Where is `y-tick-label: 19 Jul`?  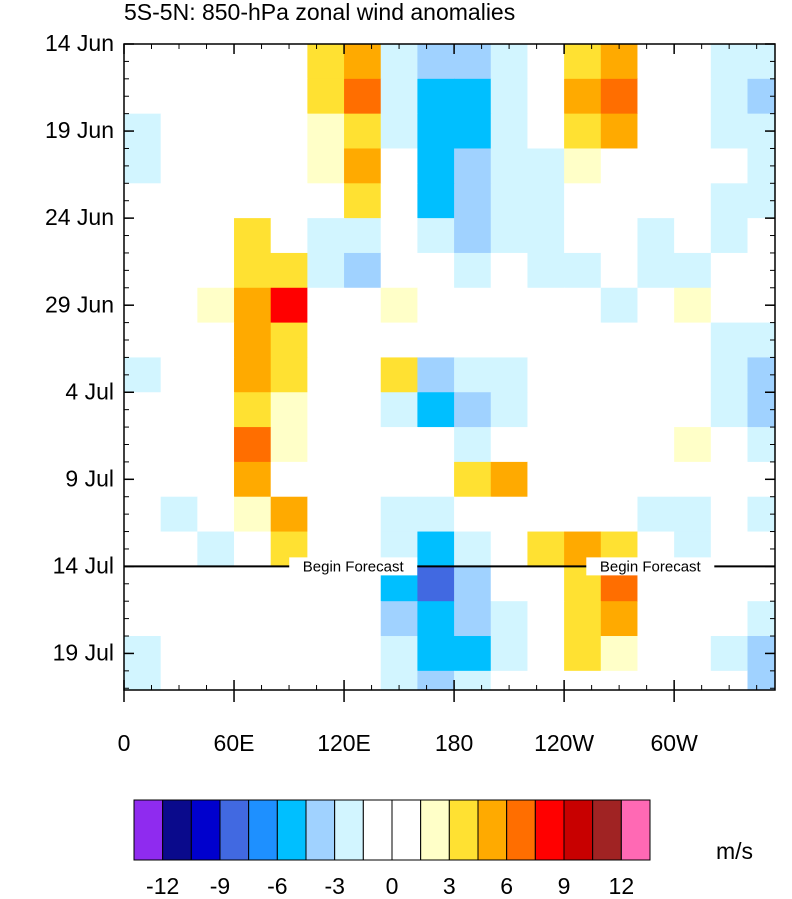
y-tick-label: 19 Jul is located at coordinates (83, 653).